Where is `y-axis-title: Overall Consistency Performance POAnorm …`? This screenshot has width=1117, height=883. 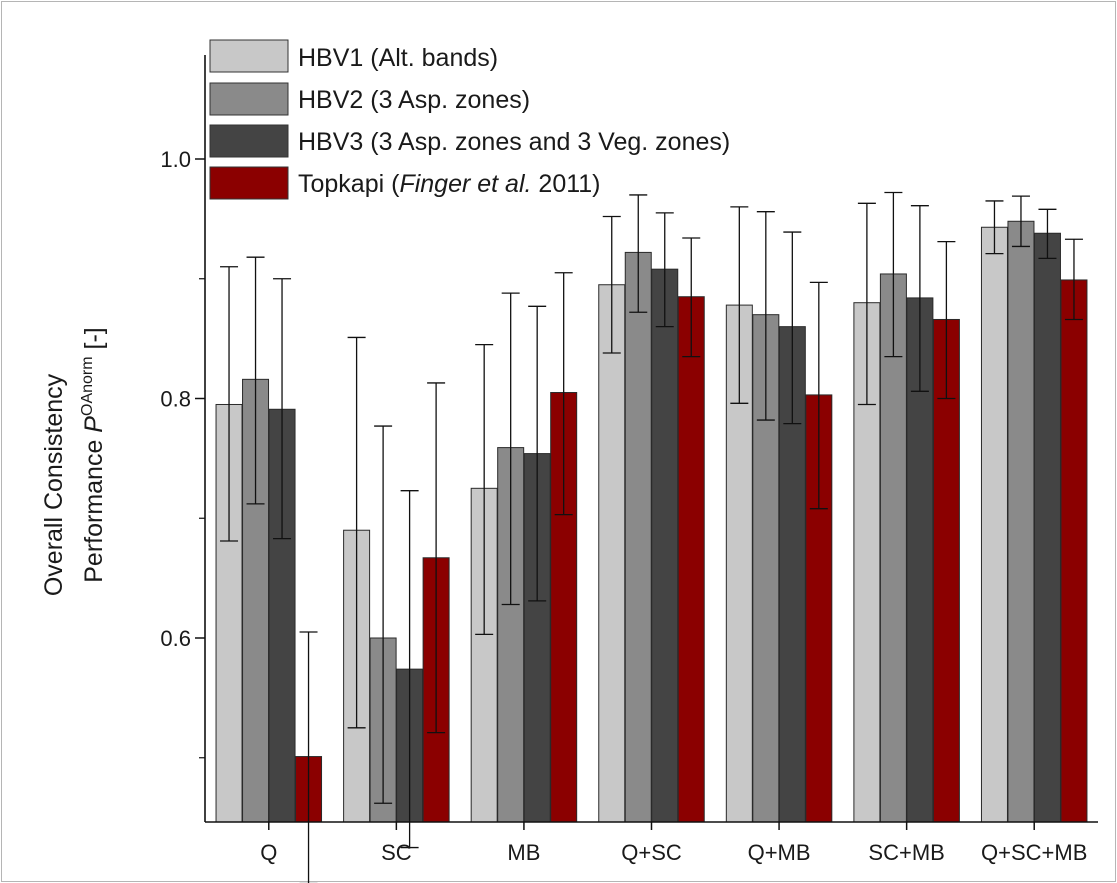
y-axis-title: Overall Consistency Performance POAnorm … is located at coordinates (74, 461).